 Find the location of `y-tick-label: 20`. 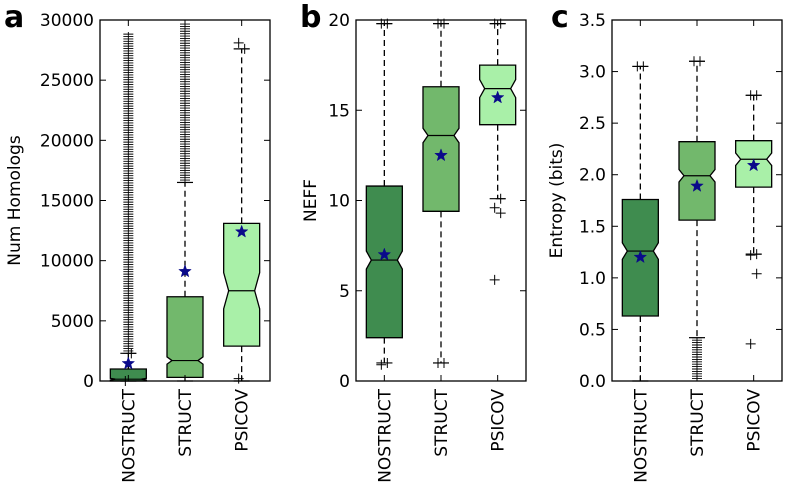

y-tick-label: 20 is located at coordinates (339, 21).